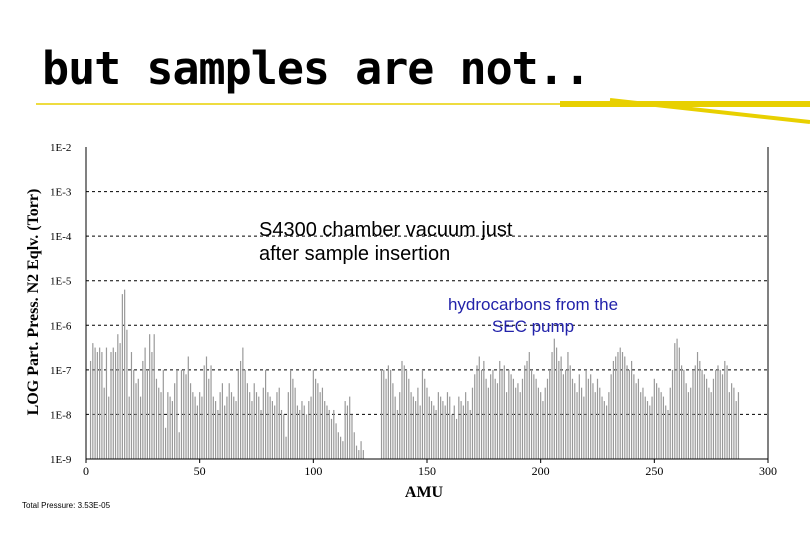 This screenshot has height=540, width=810. What do you see at coordinates (654, 471) in the screenshot?
I see `x-tick-label: 250` at bounding box center [654, 471].